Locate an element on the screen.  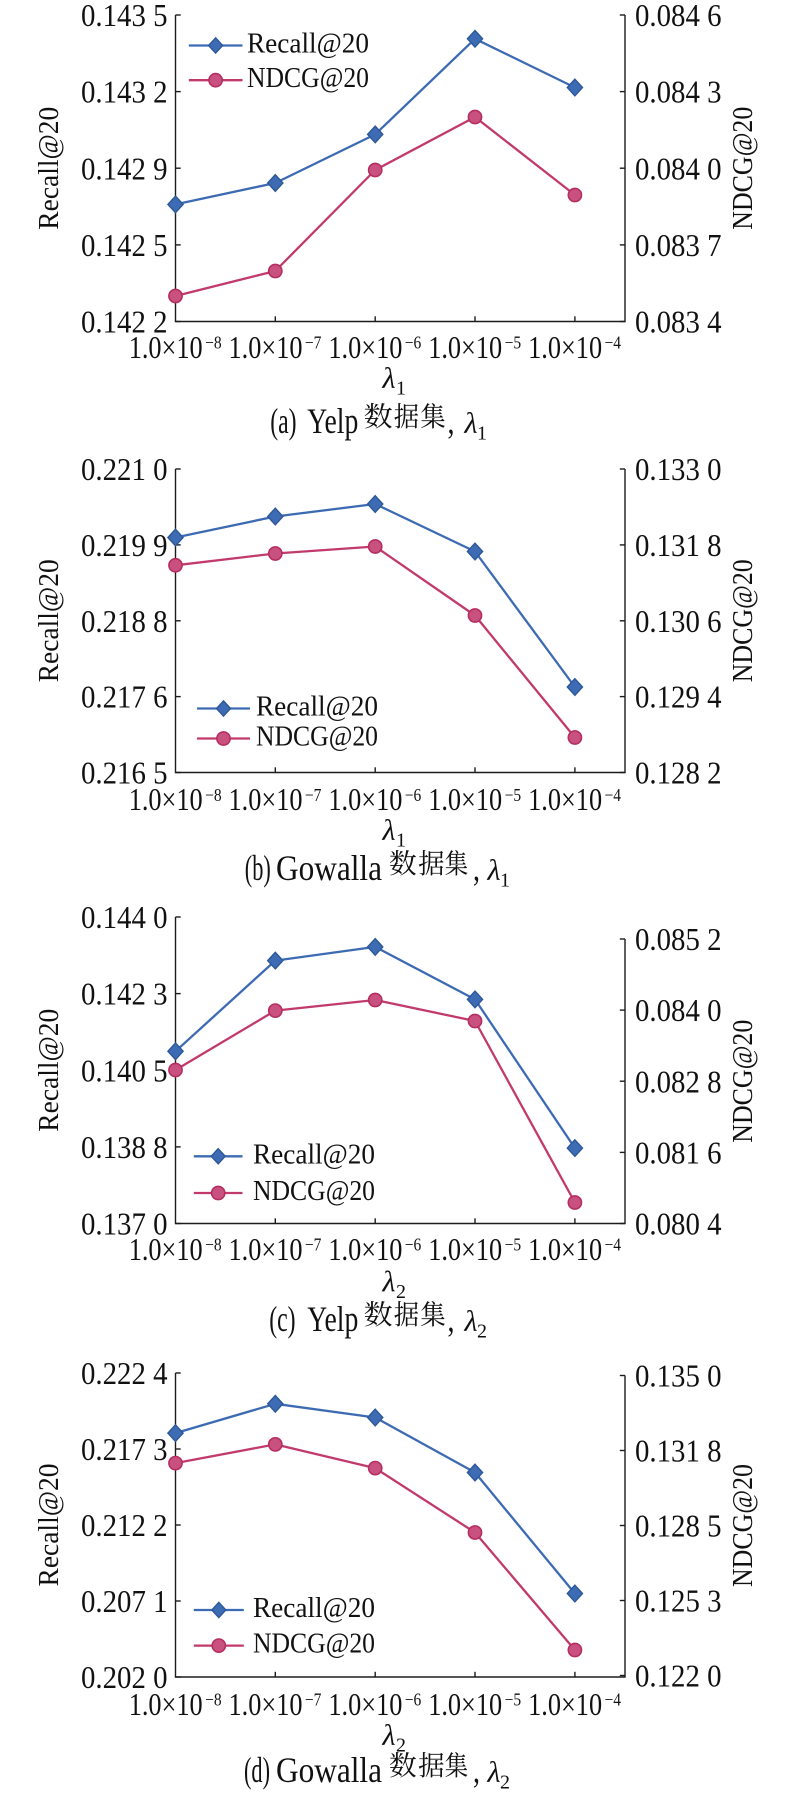
svg-text: 0.219 9 is located at coordinates (124, 545).